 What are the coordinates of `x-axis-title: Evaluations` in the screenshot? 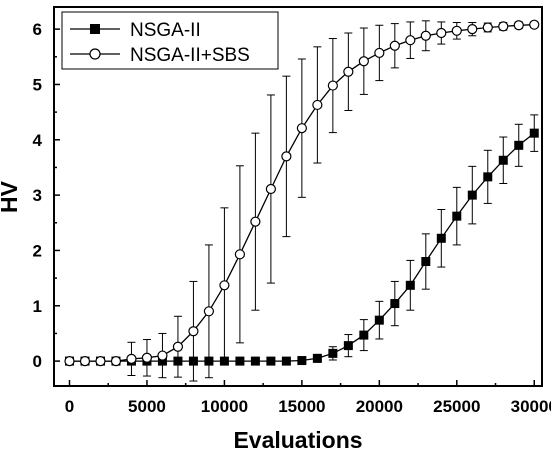 It's located at (297, 440).